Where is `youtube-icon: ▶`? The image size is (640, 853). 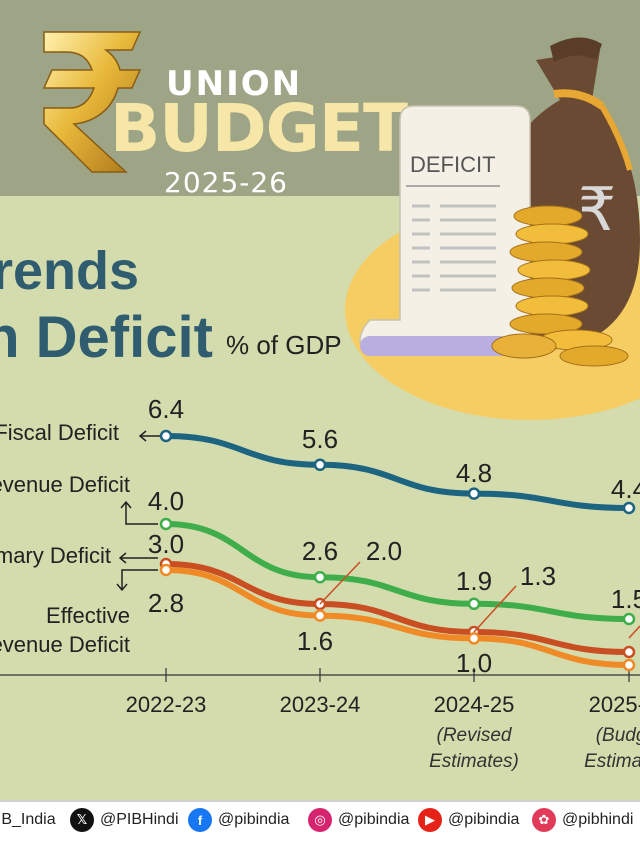
youtube-icon: ▶ is located at coordinates (430, 820).